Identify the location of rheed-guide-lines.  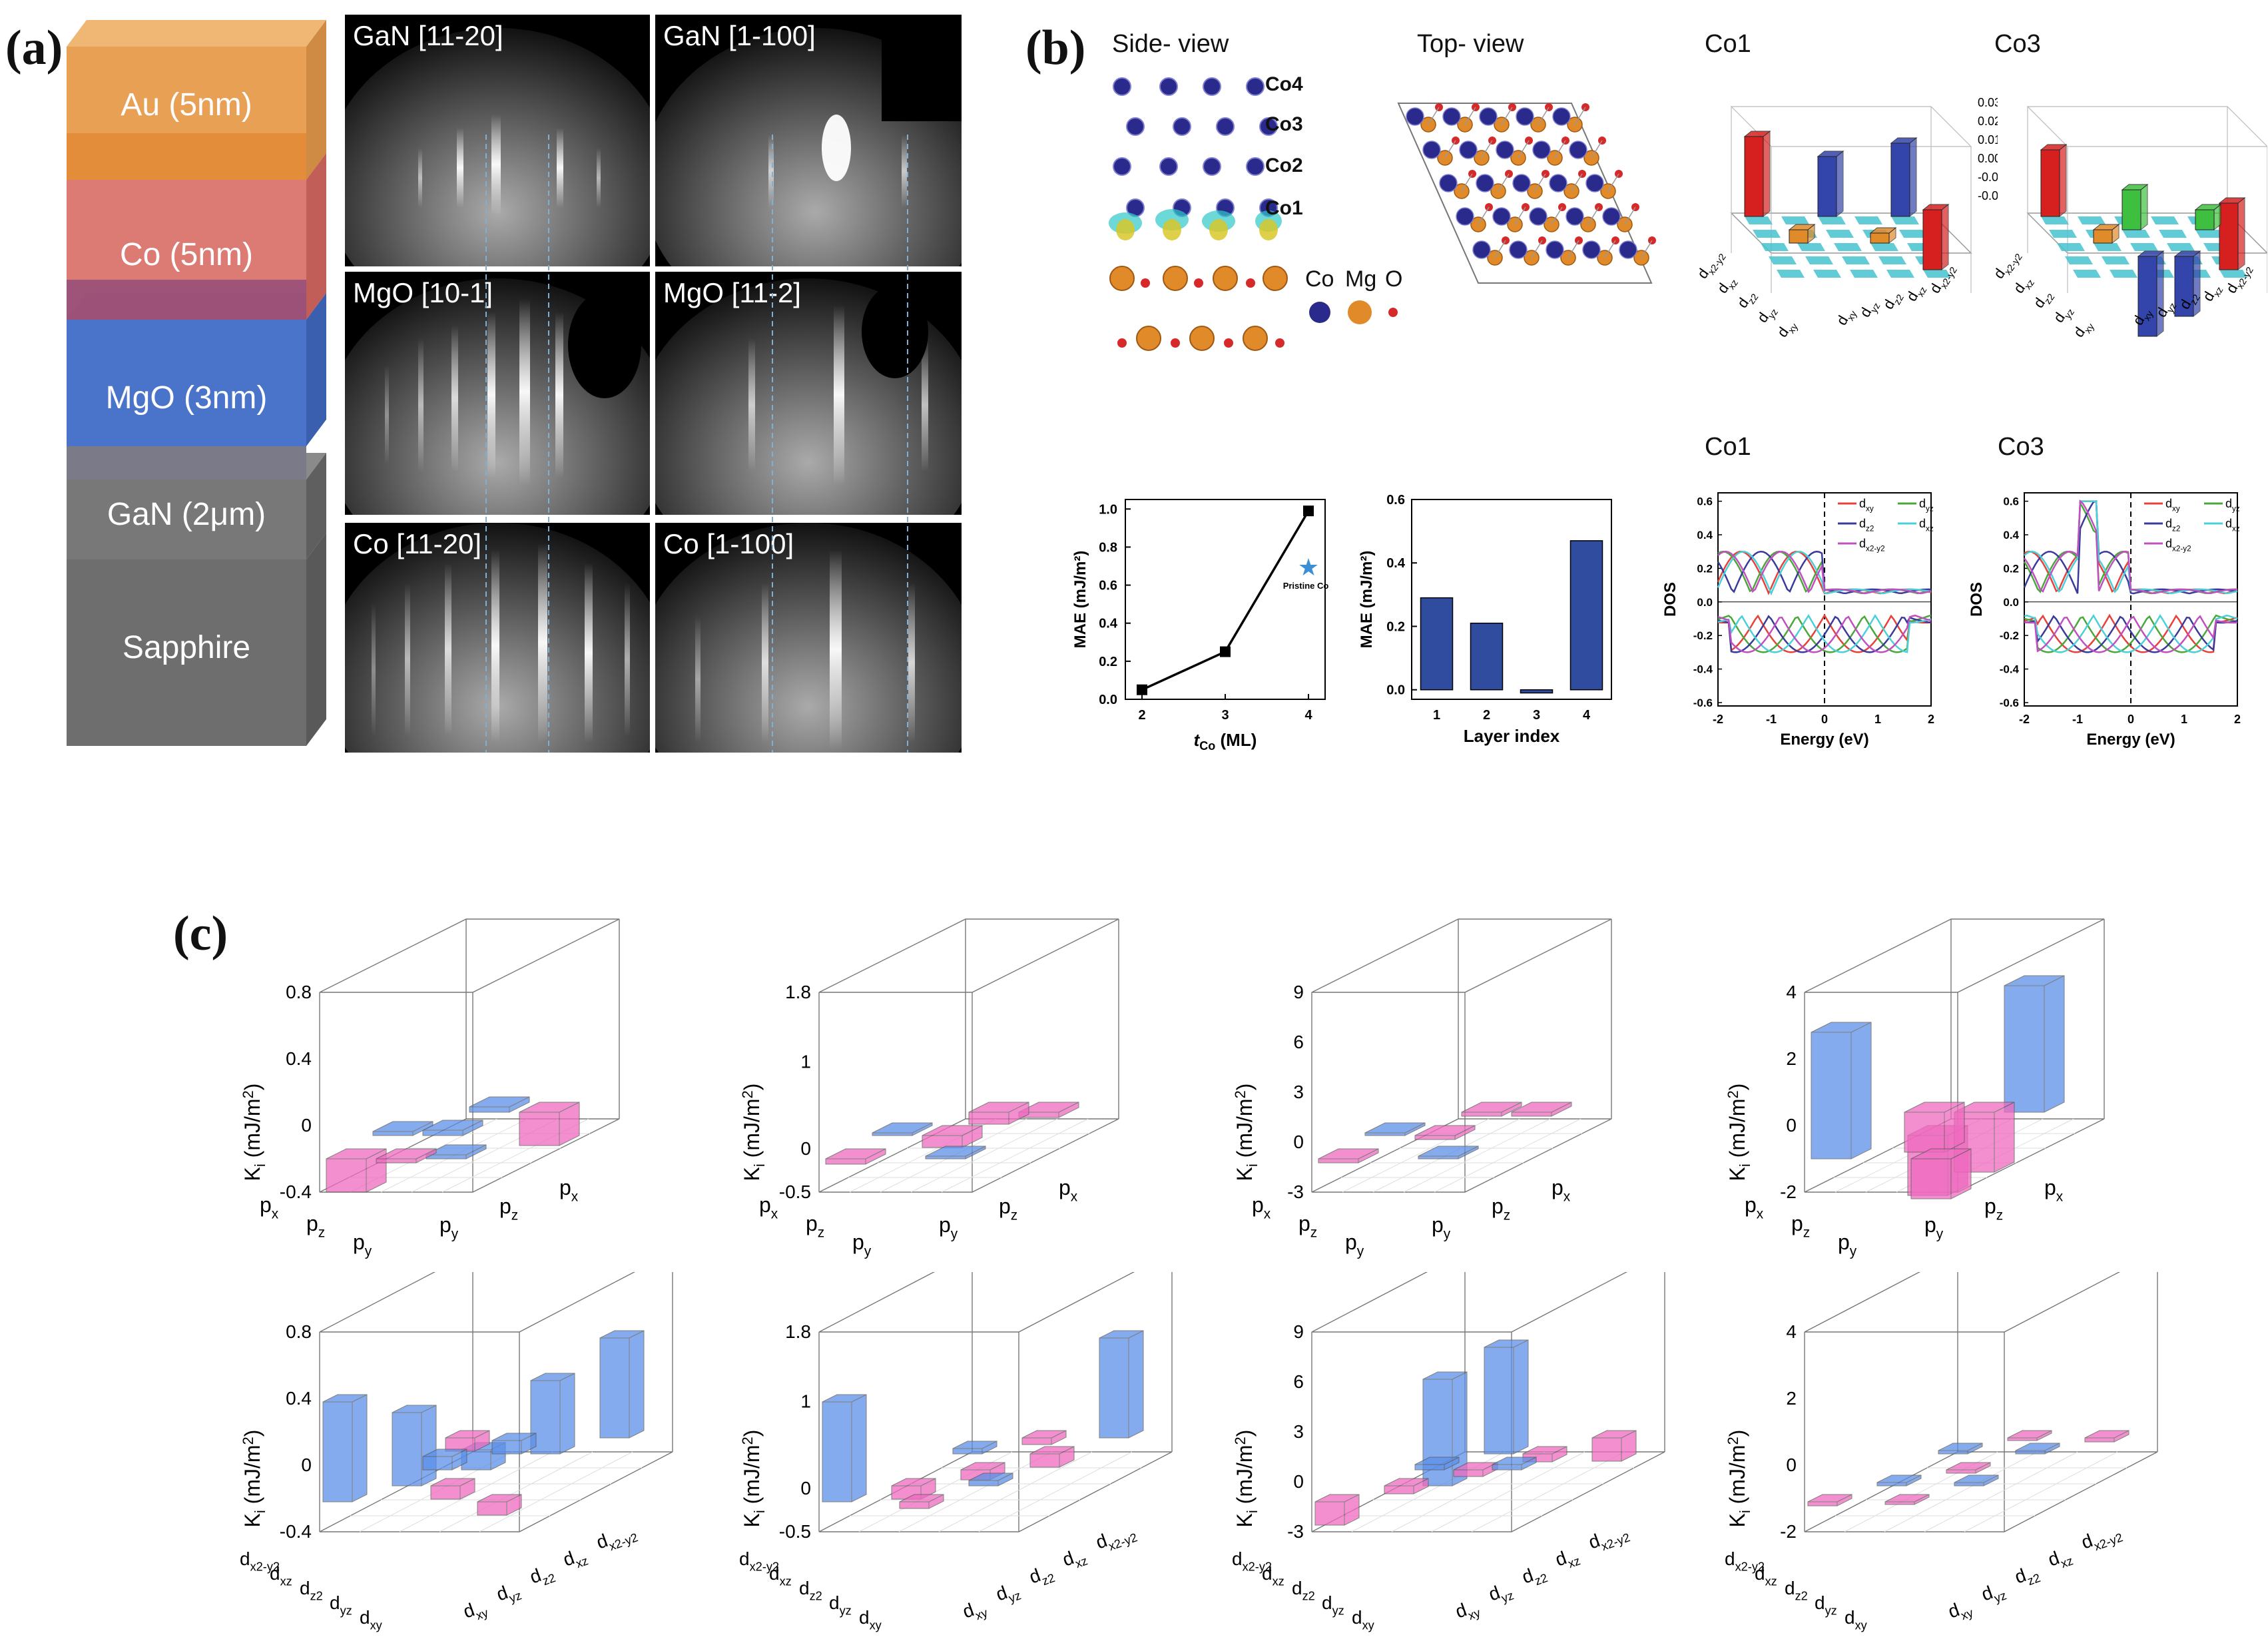
(696, 444).